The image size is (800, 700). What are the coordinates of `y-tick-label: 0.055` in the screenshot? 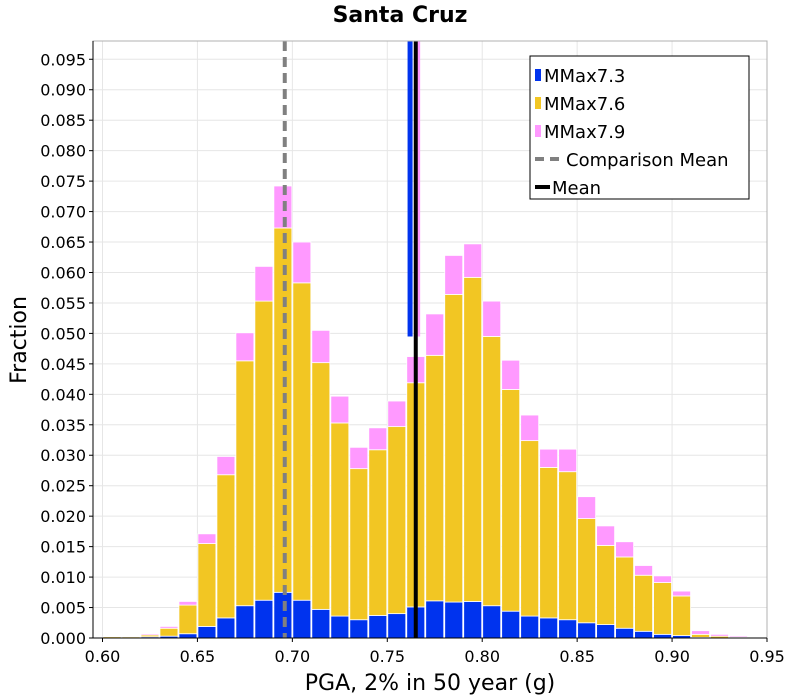 It's located at (63, 303).